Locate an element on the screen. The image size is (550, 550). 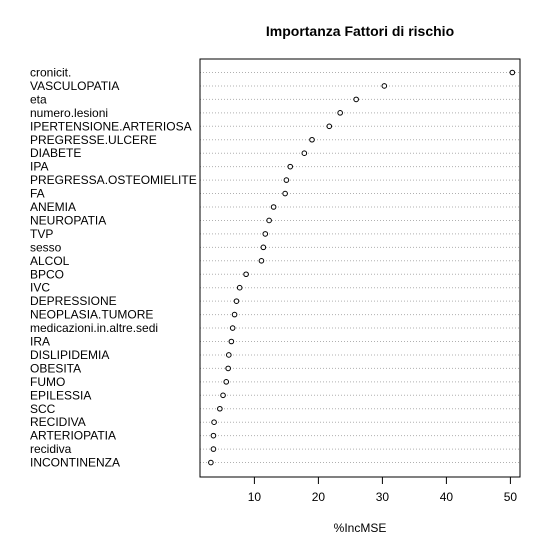
chart-title: Importanza Fattori di rischio is located at coordinates (360, 31).